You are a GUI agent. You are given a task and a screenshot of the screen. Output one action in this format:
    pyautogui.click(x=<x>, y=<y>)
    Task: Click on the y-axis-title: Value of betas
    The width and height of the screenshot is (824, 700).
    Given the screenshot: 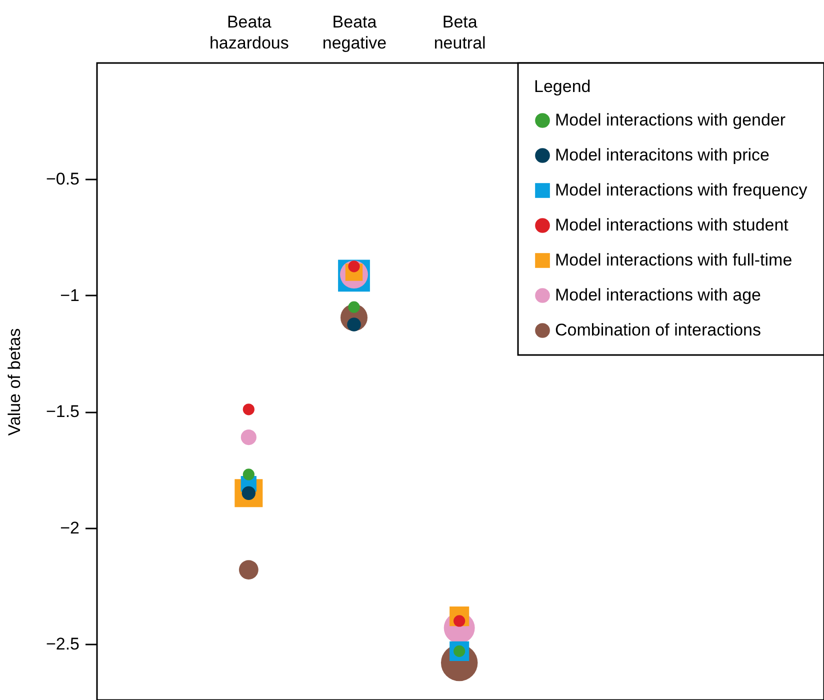 What is the action you would take?
    pyautogui.click(x=14, y=382)
    